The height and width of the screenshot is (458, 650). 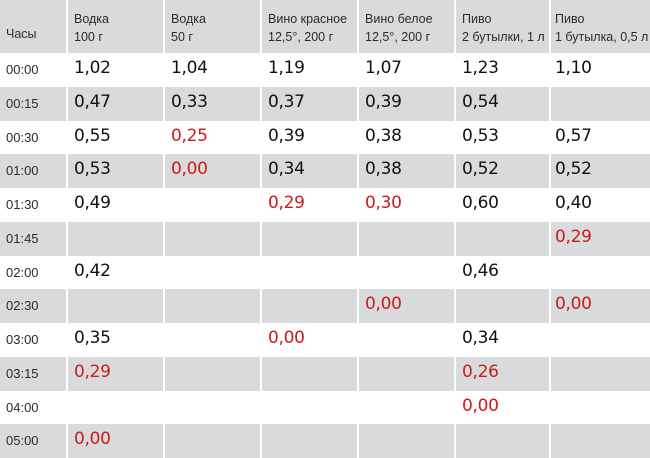 I want to click on value-cell: 0,53, so click(x=115, y=171).